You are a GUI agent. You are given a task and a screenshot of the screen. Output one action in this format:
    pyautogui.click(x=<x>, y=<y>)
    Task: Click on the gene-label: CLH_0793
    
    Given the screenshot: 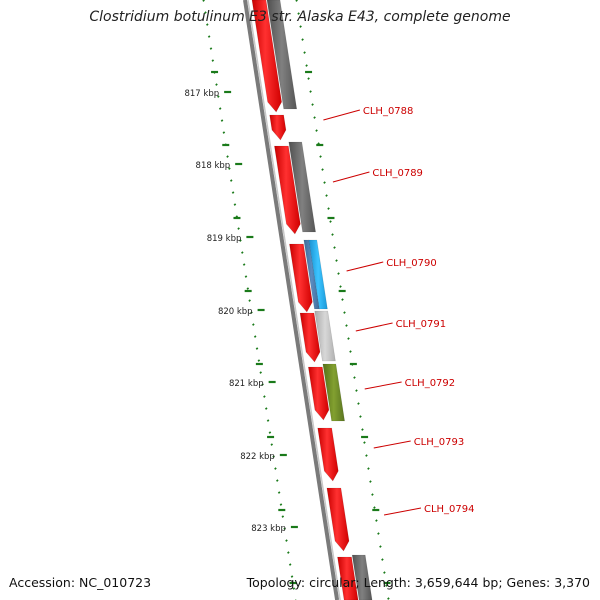 What is the action you would take?
    pyautogui.click(x=439, y=442)
    